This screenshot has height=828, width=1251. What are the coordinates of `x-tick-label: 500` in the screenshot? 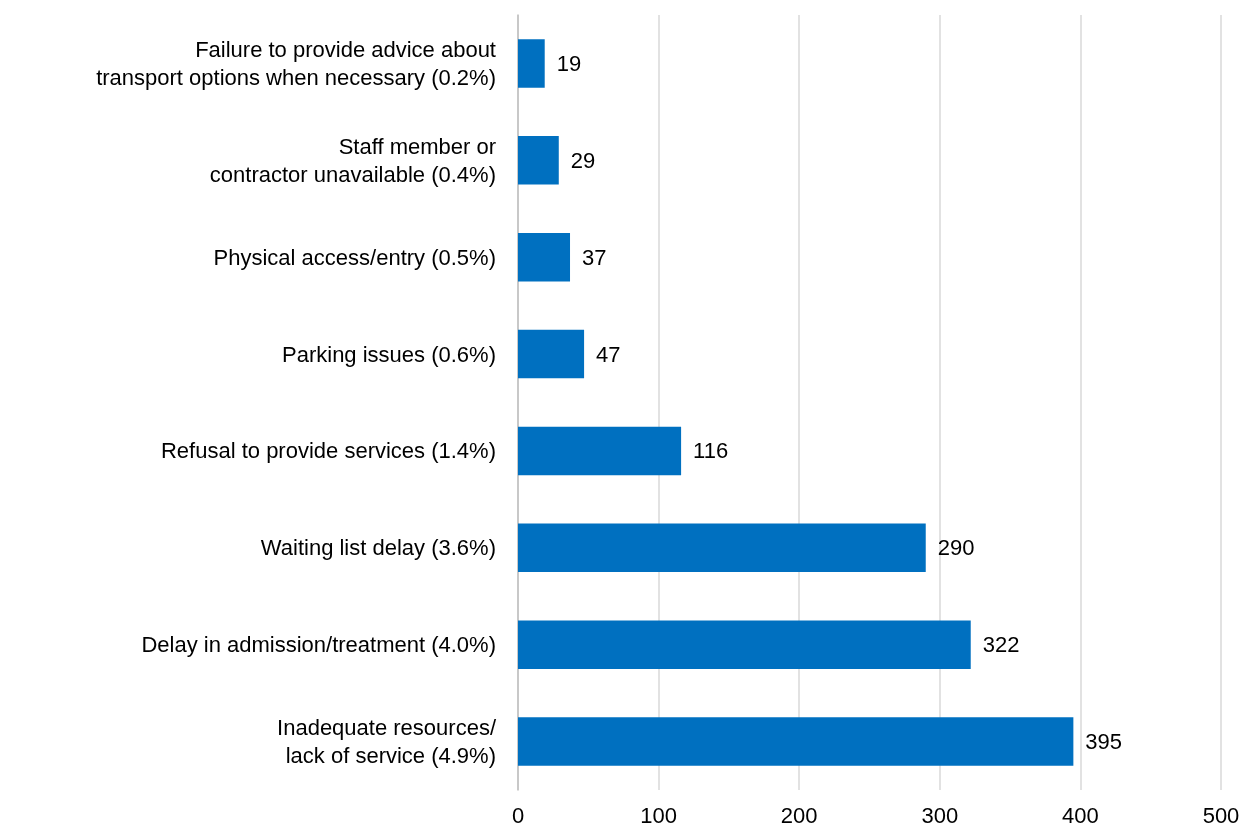 It's located at (1221, 815).